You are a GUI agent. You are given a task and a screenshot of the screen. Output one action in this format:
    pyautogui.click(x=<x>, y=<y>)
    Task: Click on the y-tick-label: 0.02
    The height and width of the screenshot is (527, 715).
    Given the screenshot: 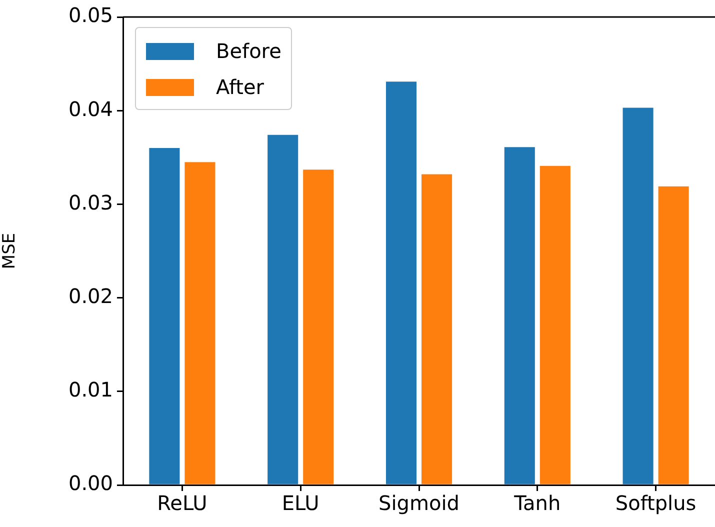 What is the action you would take?
    pyautogui.click(x=90, y=296)
    